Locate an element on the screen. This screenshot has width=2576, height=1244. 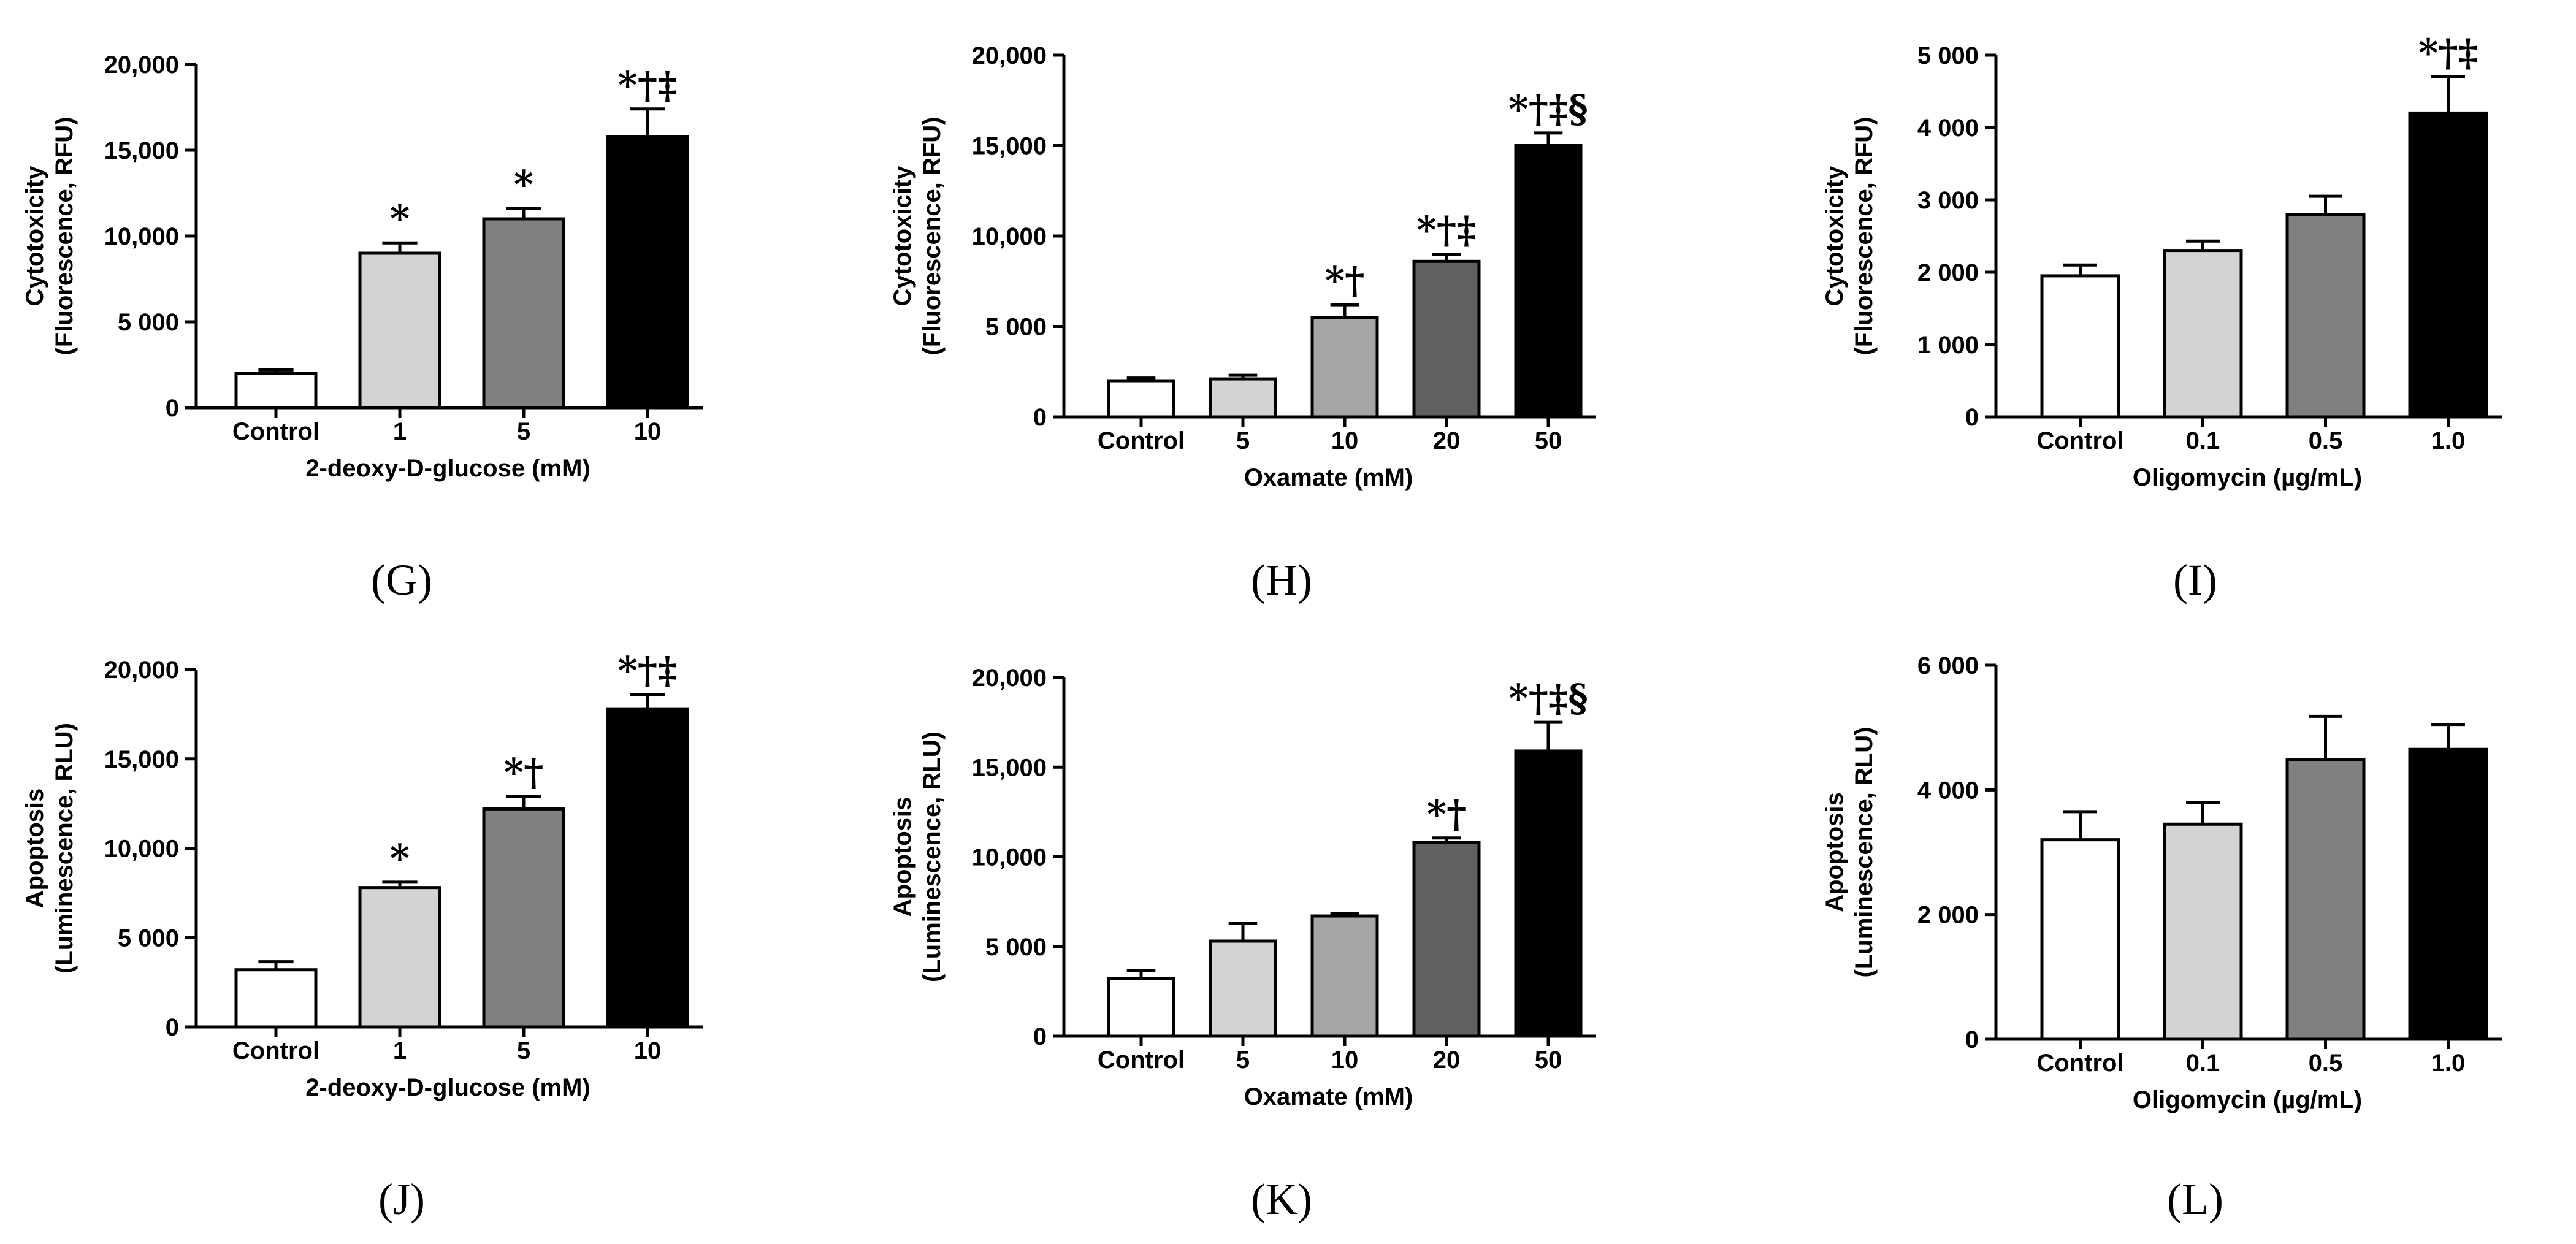
x-axis-label: 2-deoxy-D-glucose (mM) is located at coordinates (447, 1087).